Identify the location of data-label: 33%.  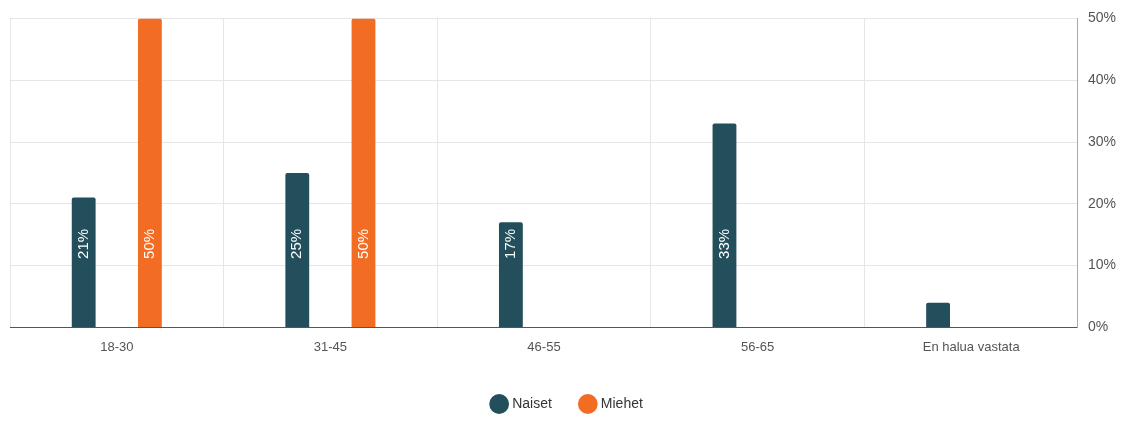
(723, 243).